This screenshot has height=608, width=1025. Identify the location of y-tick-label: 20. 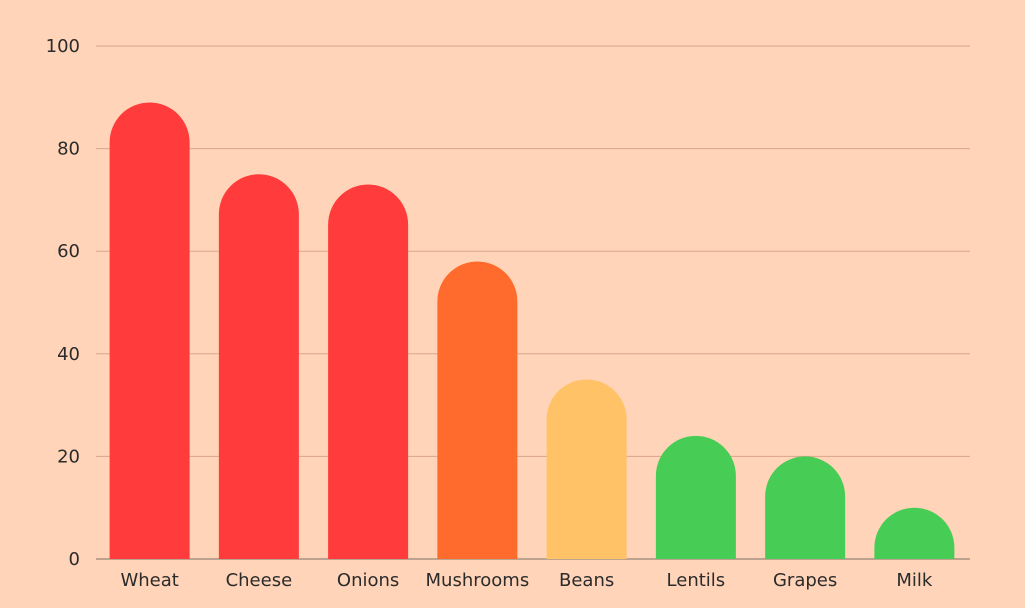
(68, 456).